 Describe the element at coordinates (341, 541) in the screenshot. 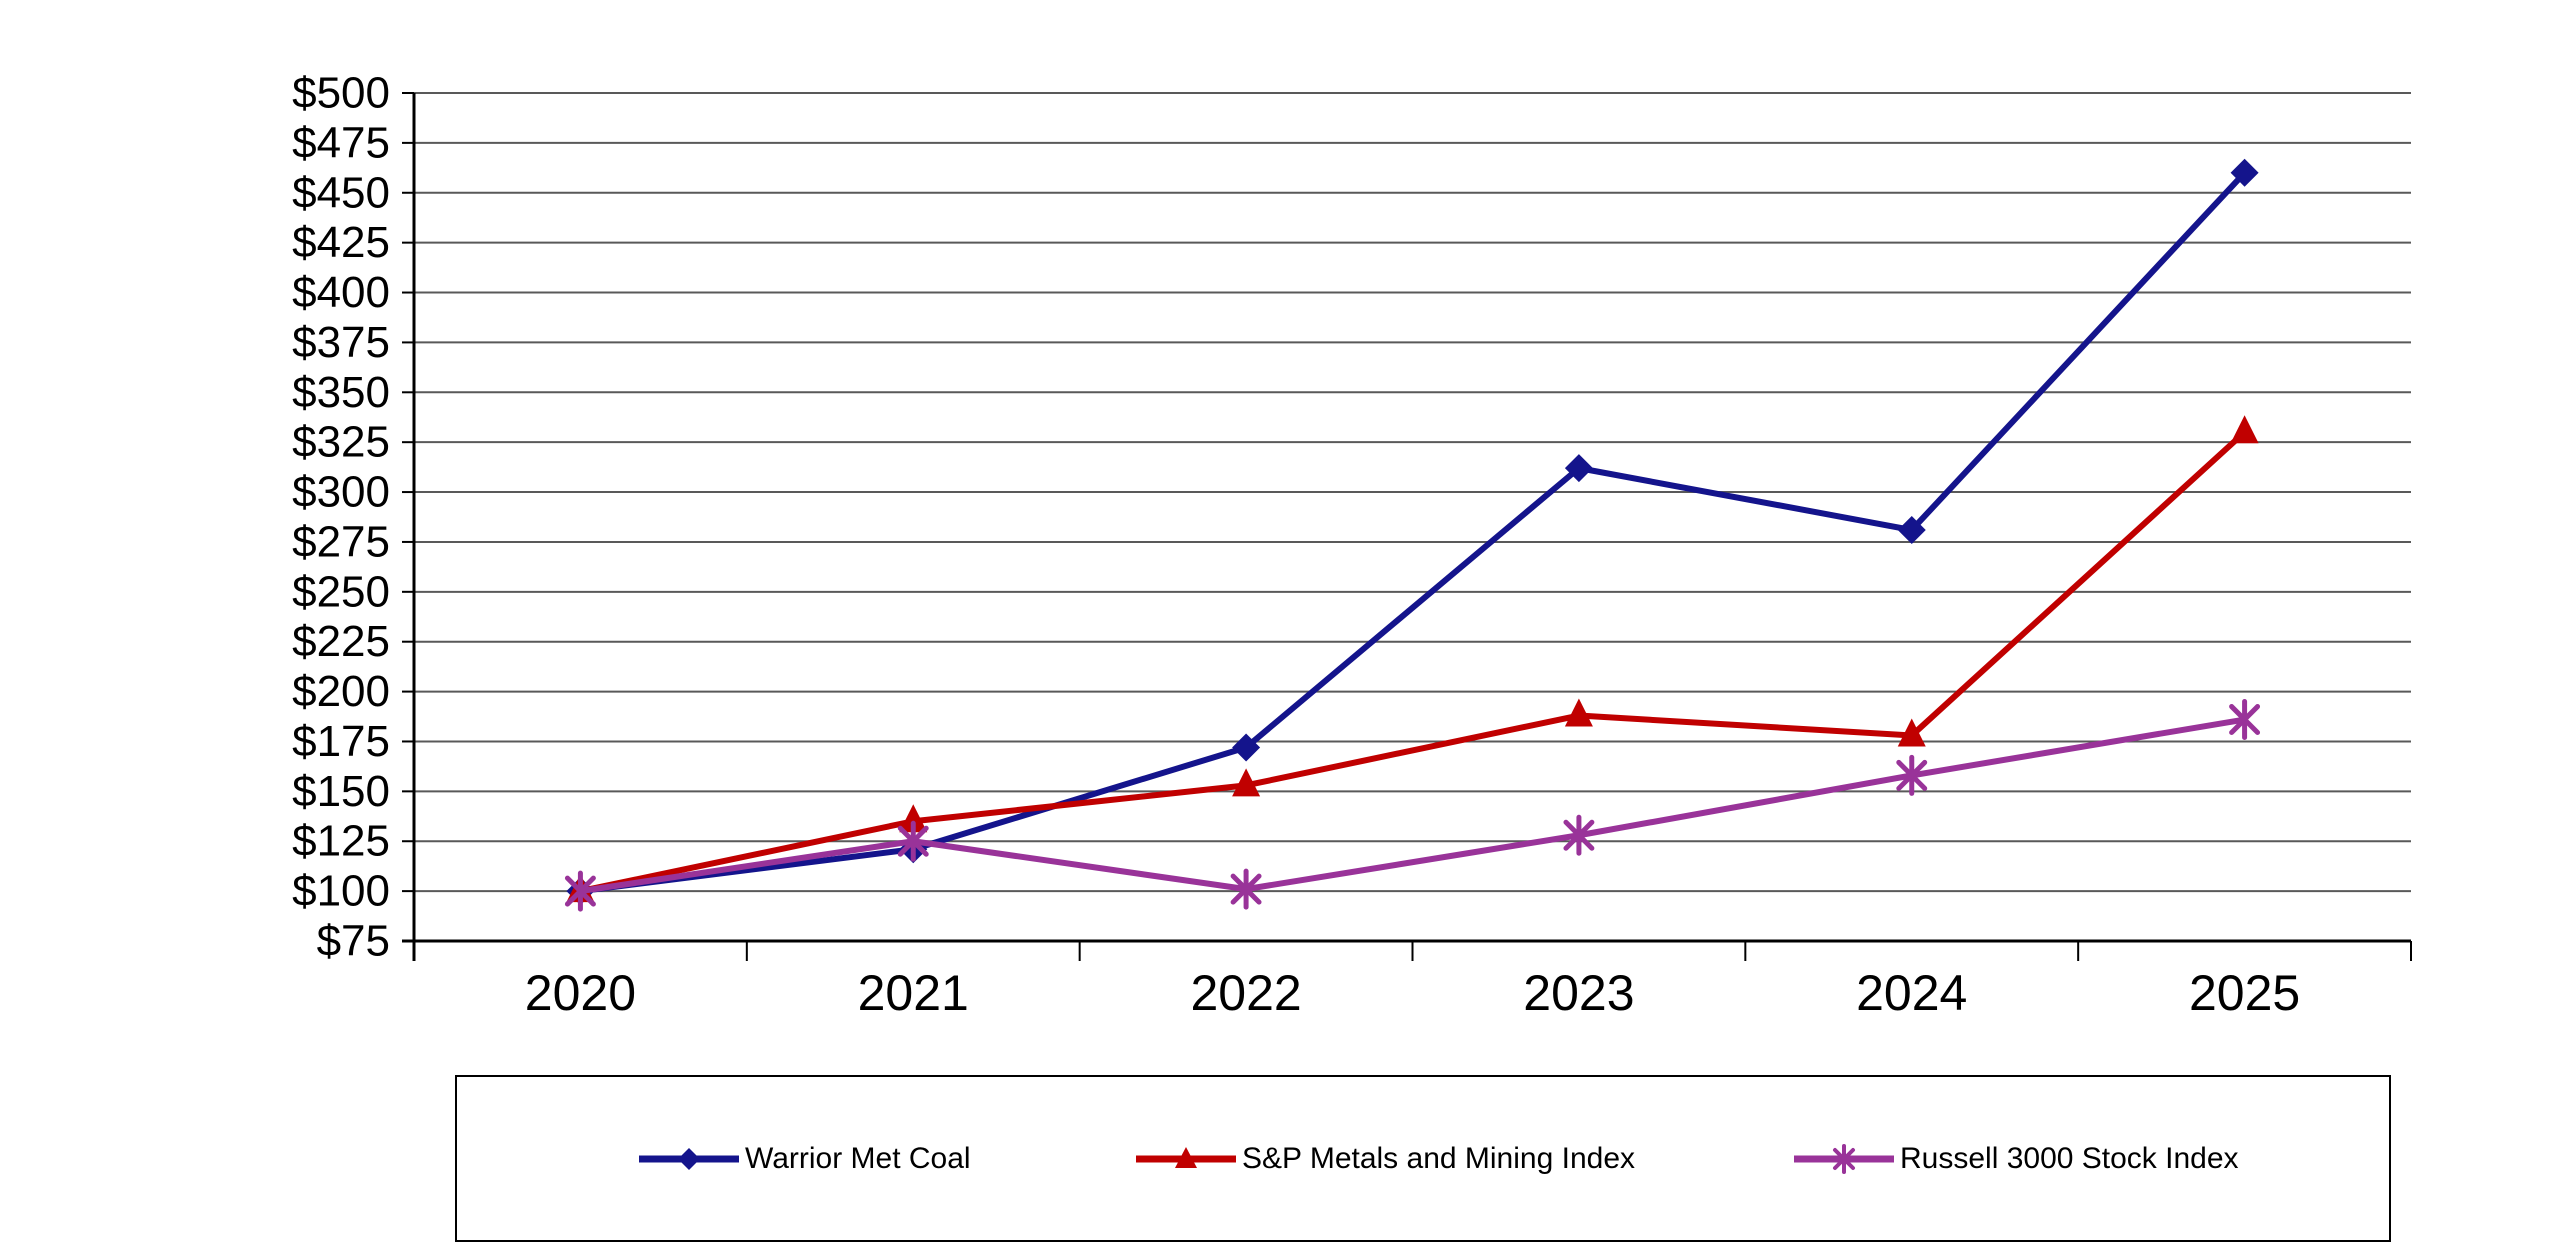

I see `y-axis-label: $275` at that location.